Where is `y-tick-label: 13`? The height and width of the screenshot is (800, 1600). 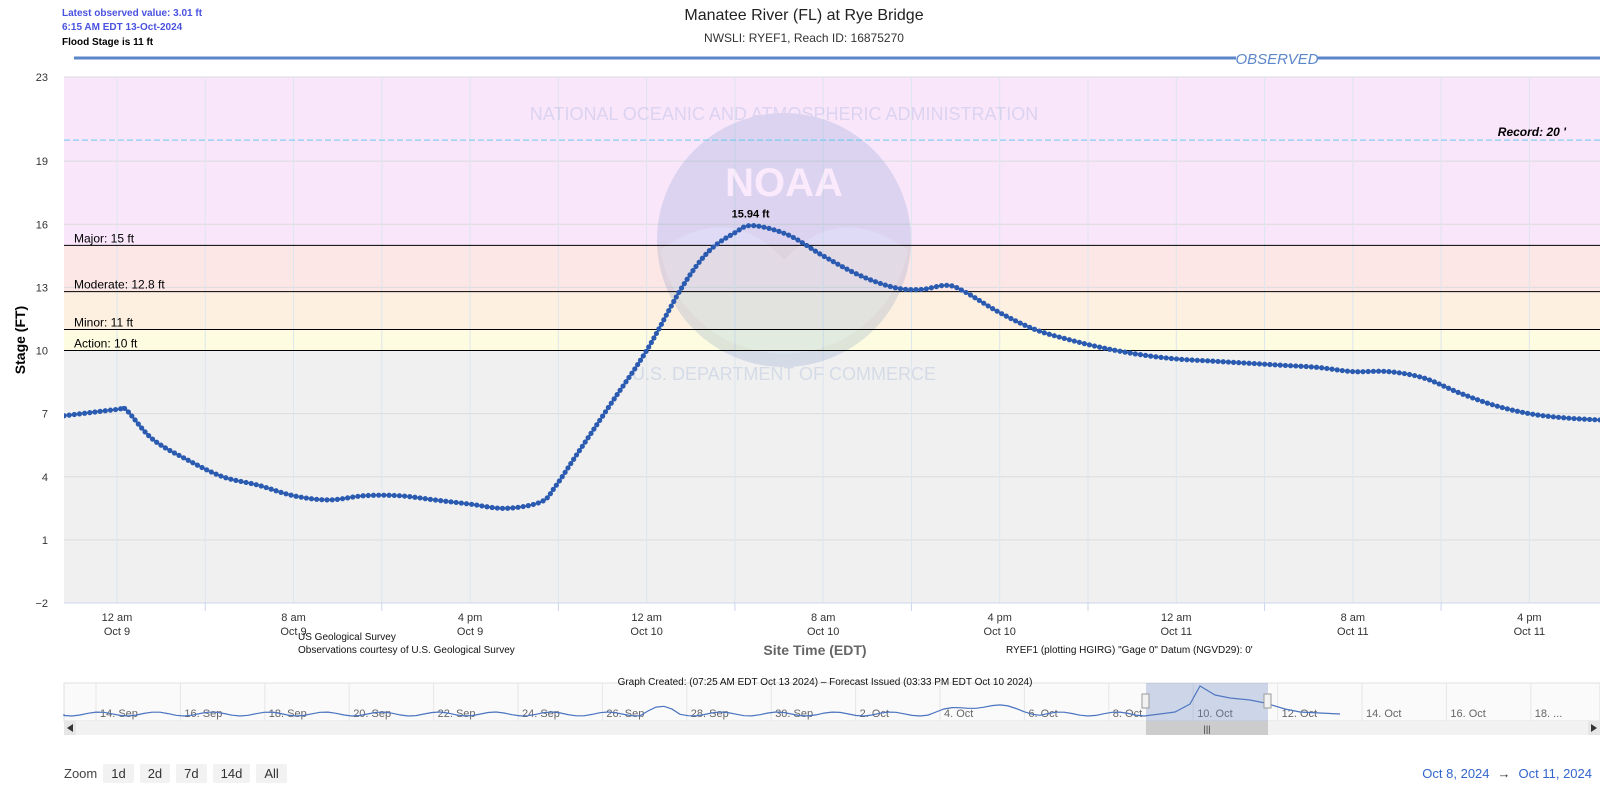
y-tick-label: 13 is located at coordinates (42, 288).